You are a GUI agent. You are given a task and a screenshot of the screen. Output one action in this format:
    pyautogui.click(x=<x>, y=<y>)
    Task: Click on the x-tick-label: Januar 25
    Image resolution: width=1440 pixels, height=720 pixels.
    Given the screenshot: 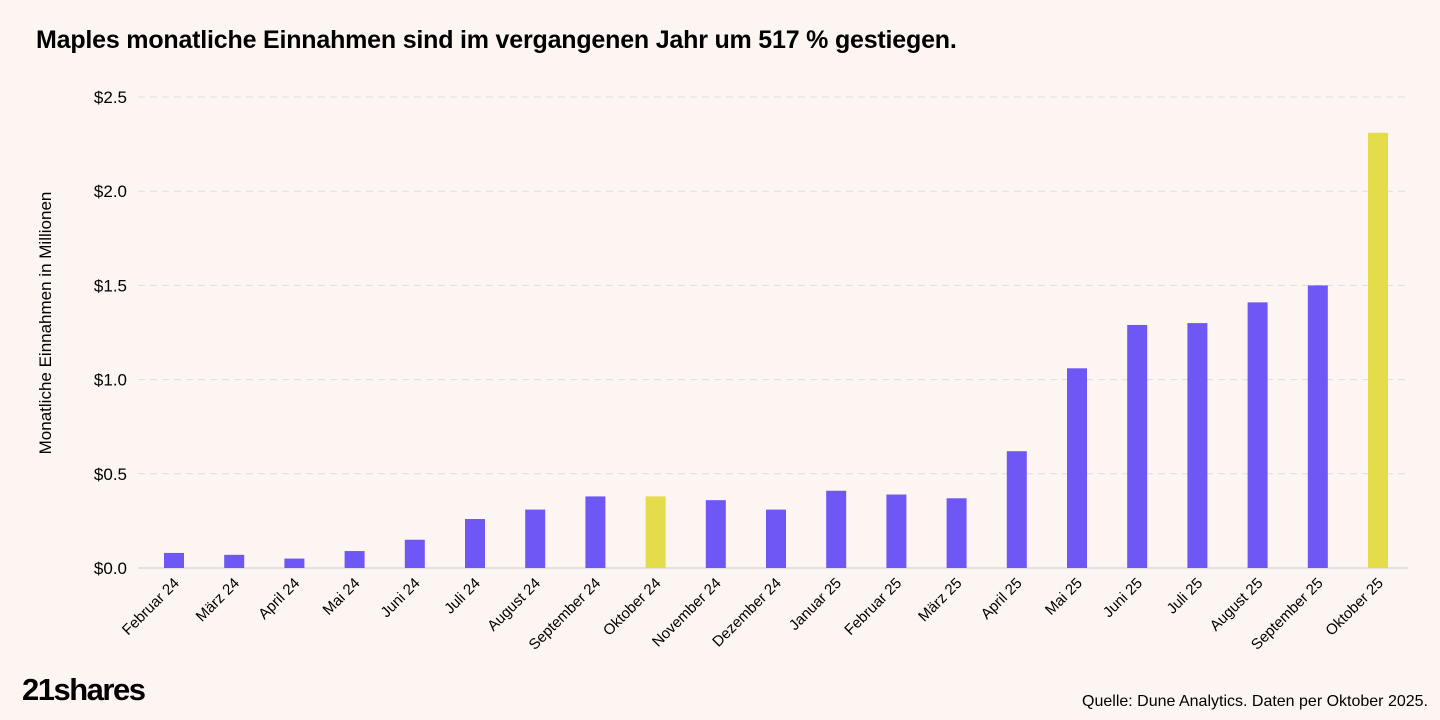 What is the action you would take?
    pyautogui.click(x=815, y=604)
    